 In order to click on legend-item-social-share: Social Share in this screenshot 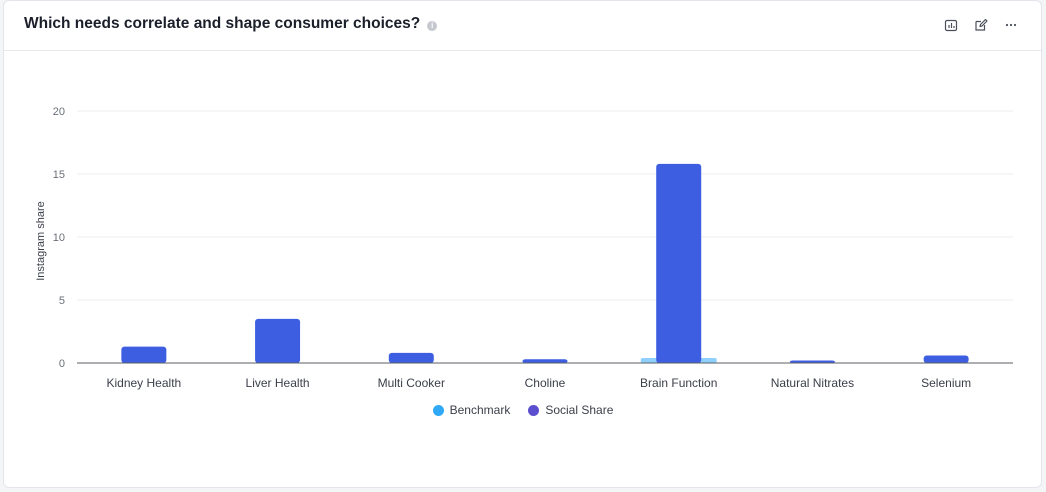, I will do `click(570, 410)`.